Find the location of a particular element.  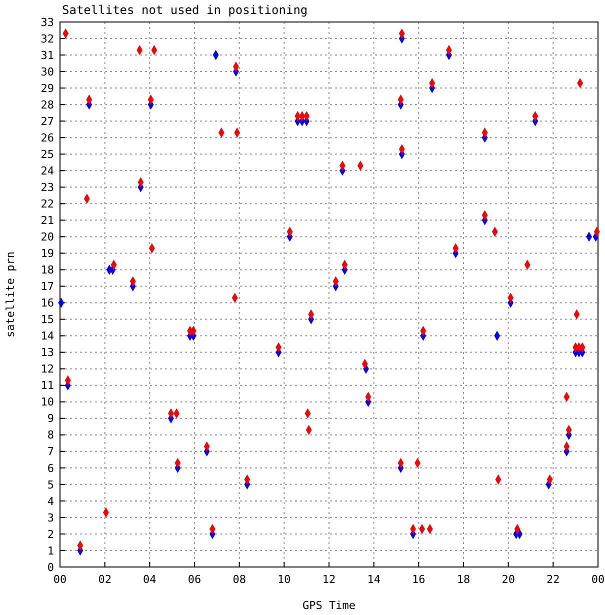

y-tick-label: 28 is located at coordinates (47, 105).